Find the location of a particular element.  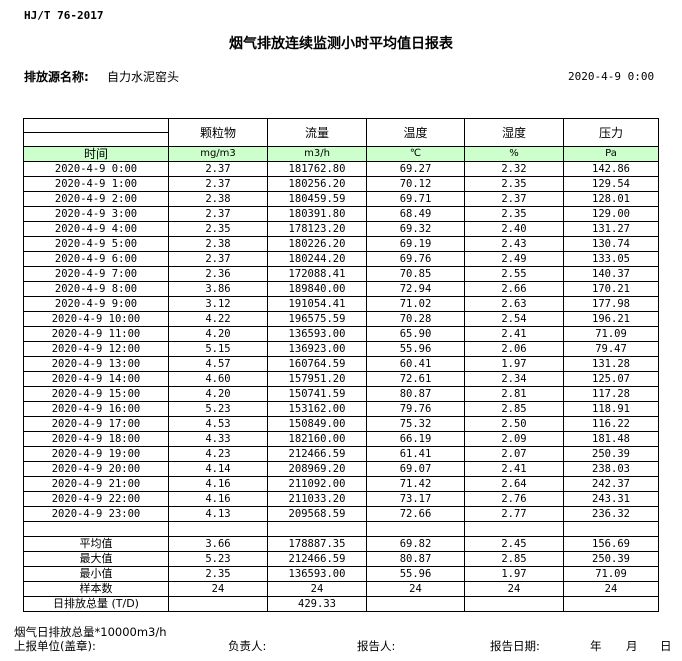

cell-value: 2.50 is located at coordinates (514, 424).